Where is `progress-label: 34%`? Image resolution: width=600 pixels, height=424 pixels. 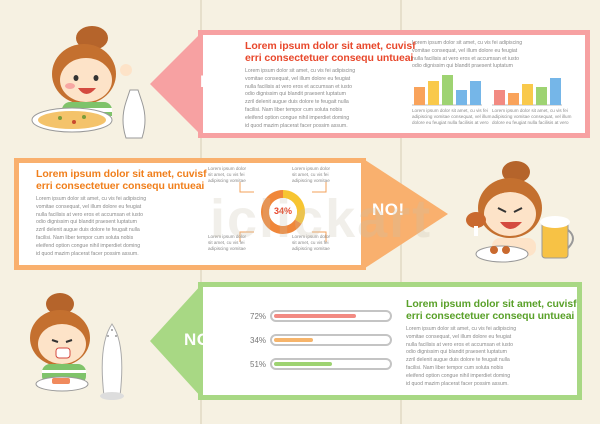
progress-label: 34% is located at coordinates (258, 340).